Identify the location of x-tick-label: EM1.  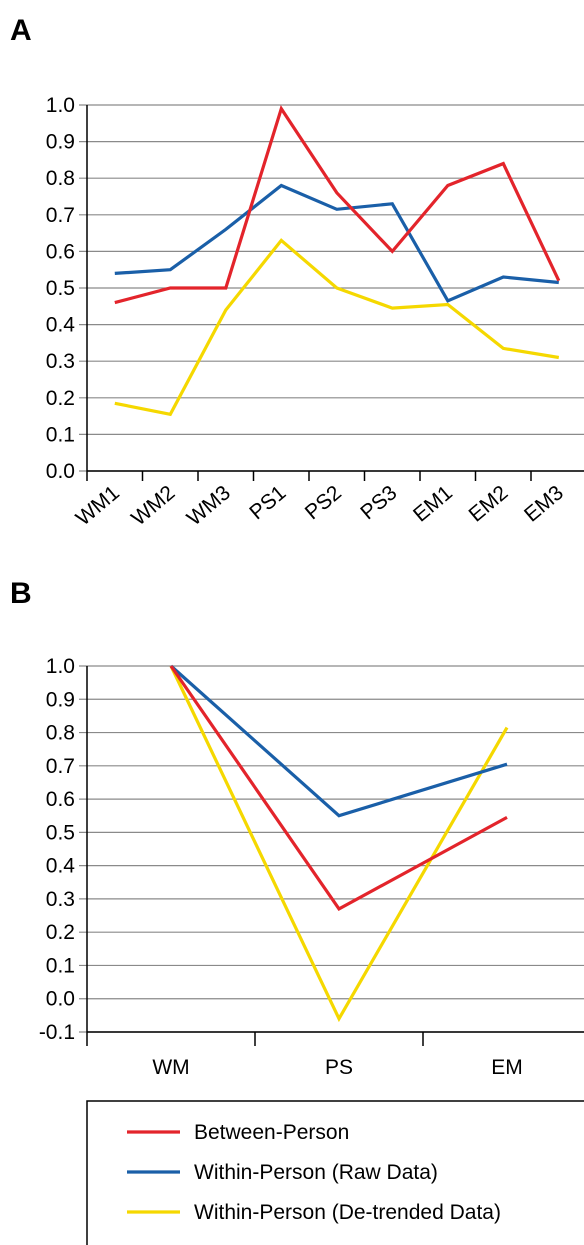
(433, 503).